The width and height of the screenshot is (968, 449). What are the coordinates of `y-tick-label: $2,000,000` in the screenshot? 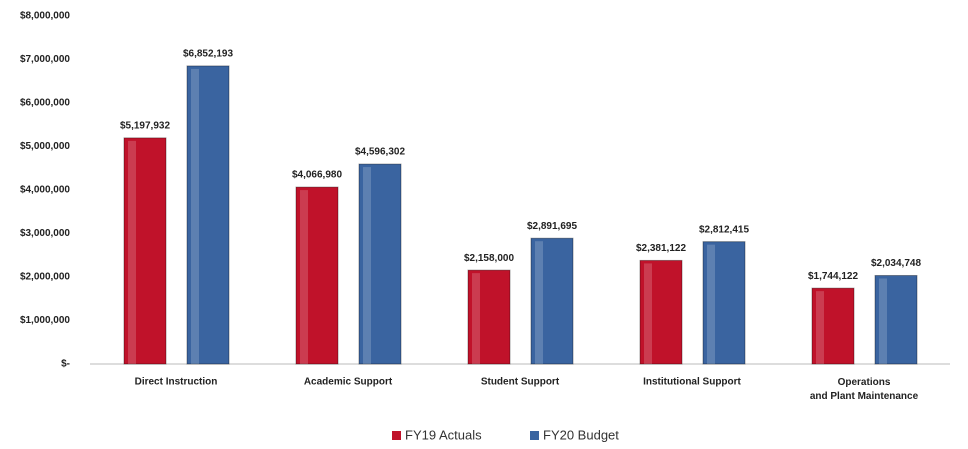 It's located at (45, 277).